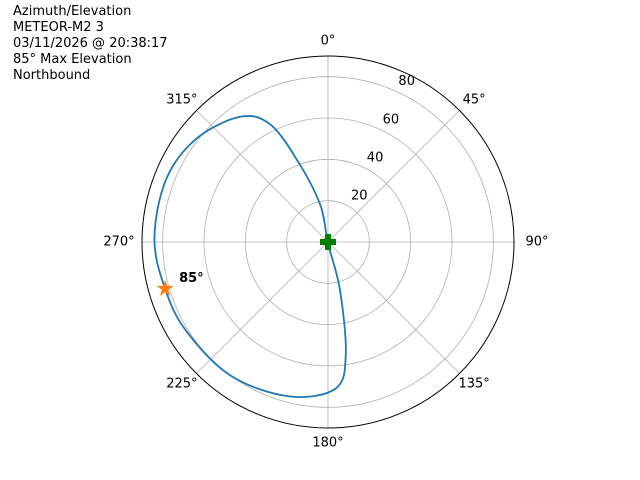 The height and width of the screenshot is (480, 640). I want to click on theta-tick-label: 225°, so click(181, 384).